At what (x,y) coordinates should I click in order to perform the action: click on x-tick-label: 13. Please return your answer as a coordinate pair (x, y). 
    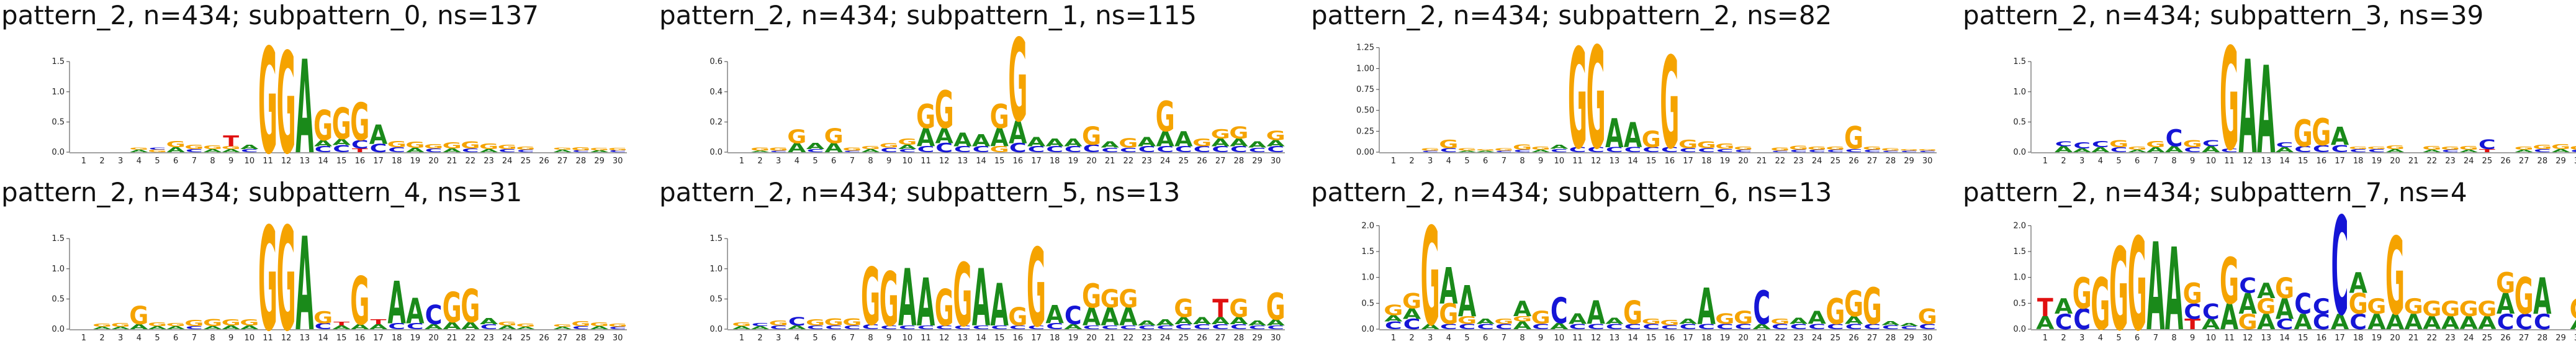
    Looking at the image, I should click on (2266, 161).